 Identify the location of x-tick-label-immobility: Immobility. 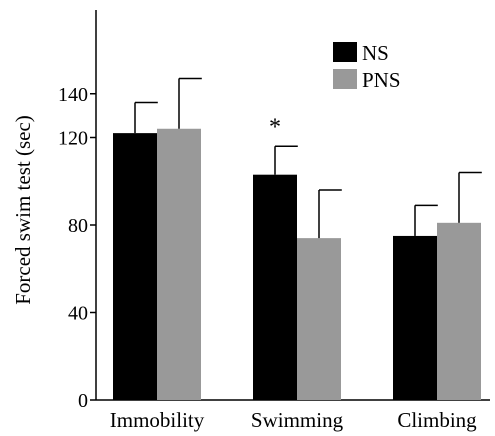
(157, 420).